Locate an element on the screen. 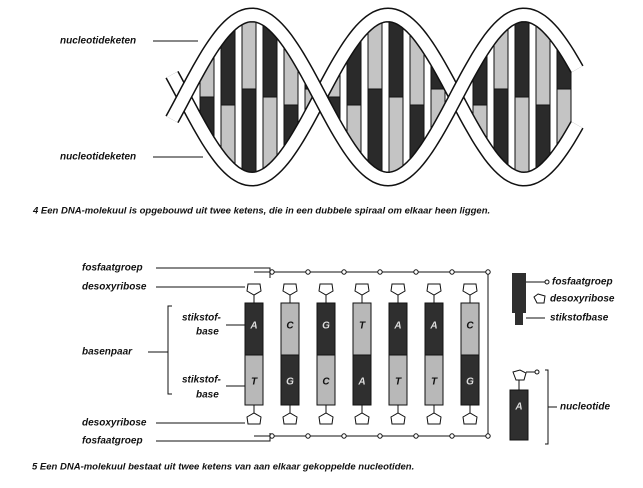 This screenshot has height=488, width=643. dna-ladder: A T C G G C T A A T A T C G is located at coordinates (367, 354).